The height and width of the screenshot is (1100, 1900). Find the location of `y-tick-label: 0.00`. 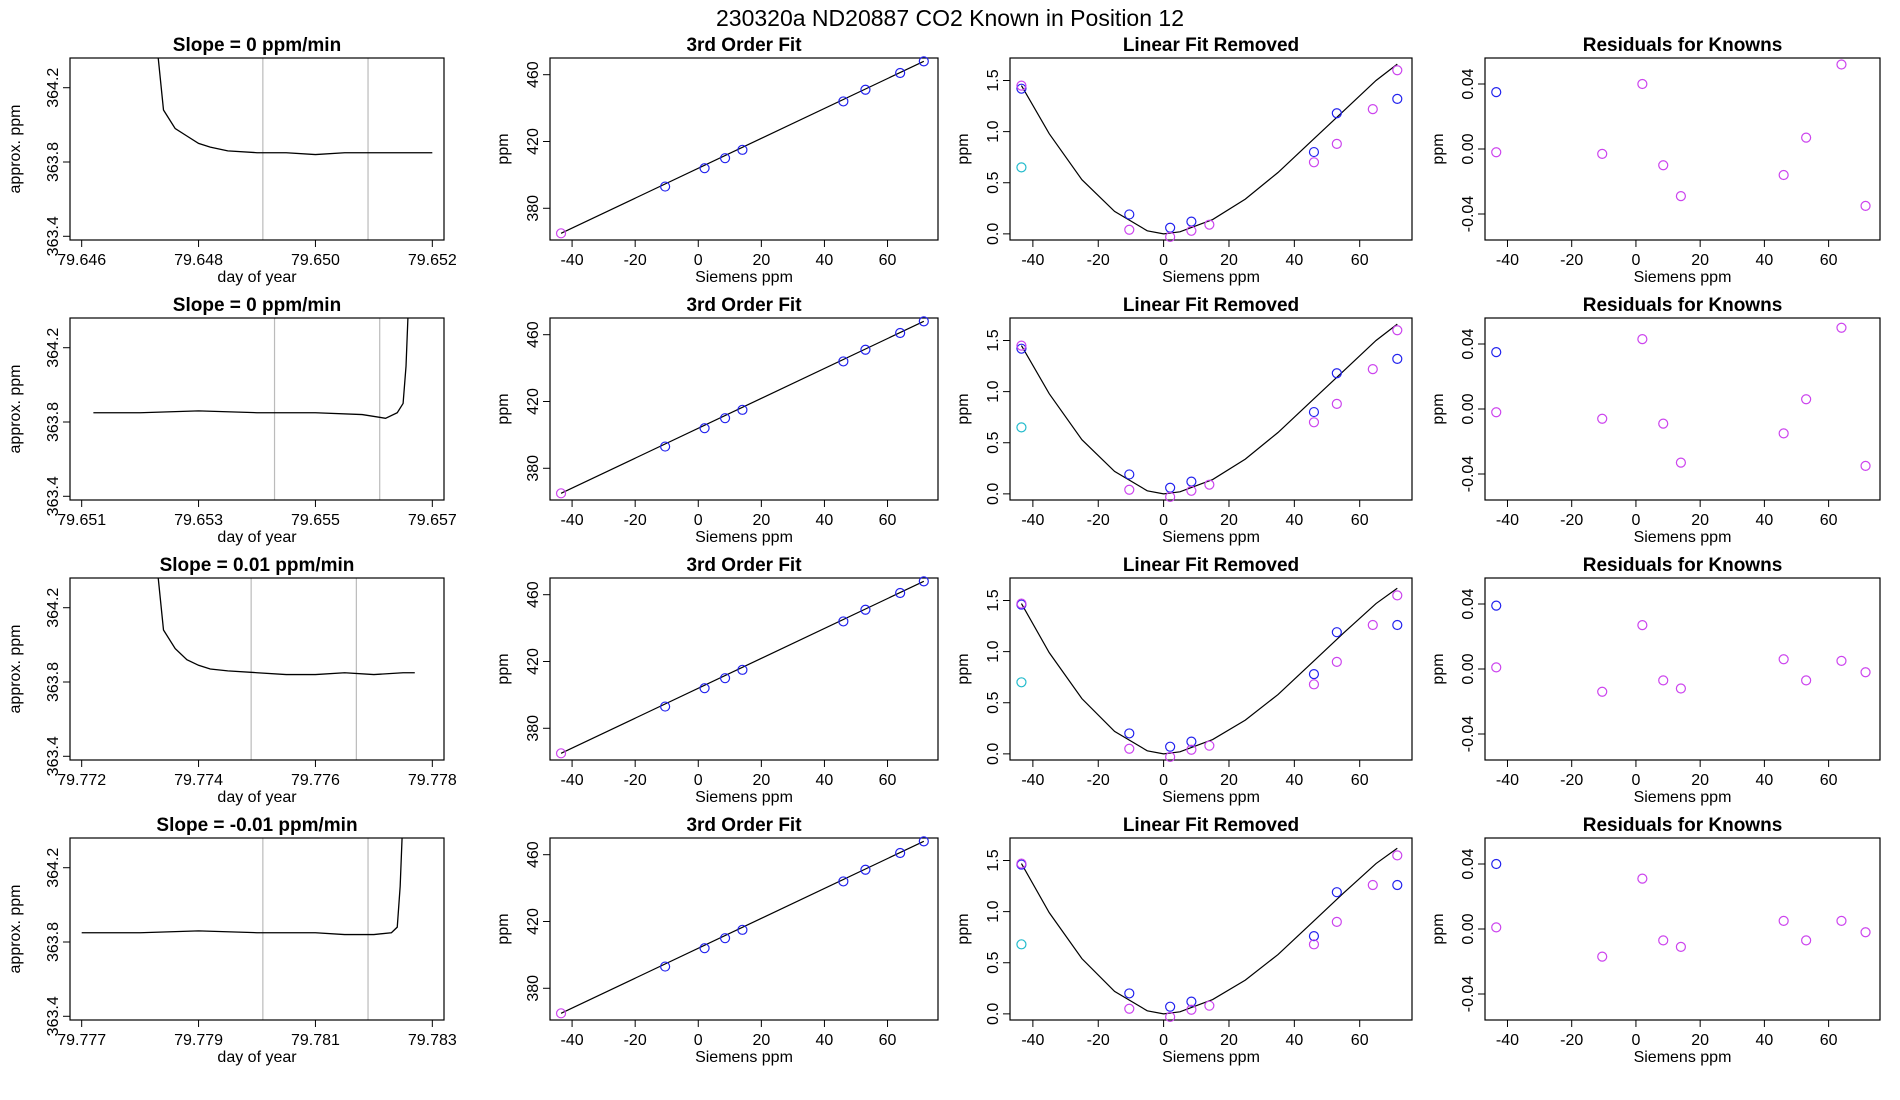

y-tick-label: 0.00 is located at coordinates (1468, 928).